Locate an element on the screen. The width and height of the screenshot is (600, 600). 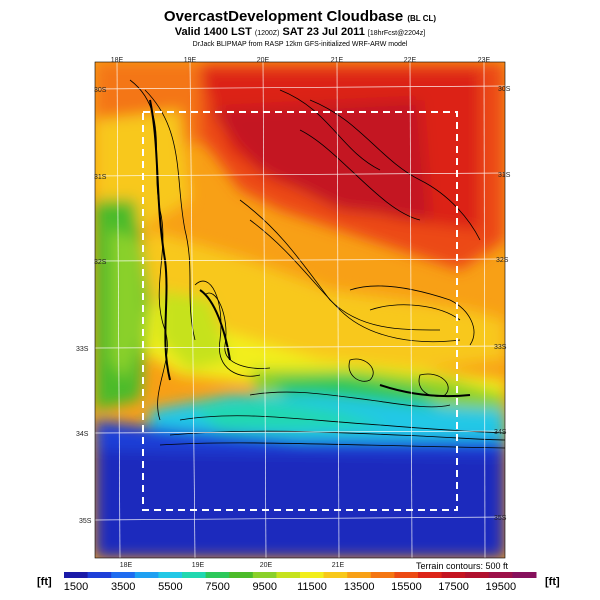
colorbar-label: 5500 is located at coordinates (170, 587).